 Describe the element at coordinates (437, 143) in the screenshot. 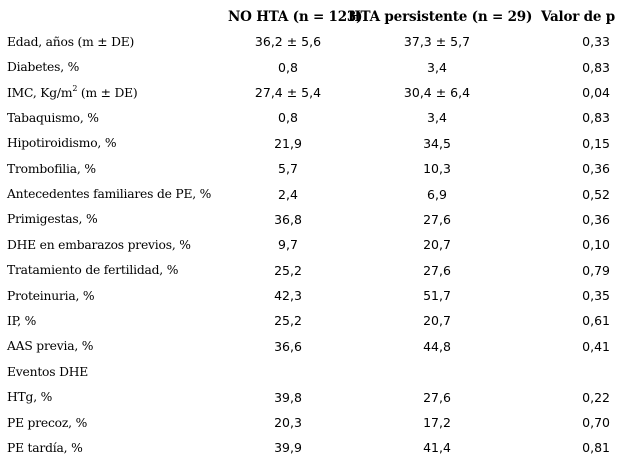

I see `hta-persistente-value: 34,5` at that location.